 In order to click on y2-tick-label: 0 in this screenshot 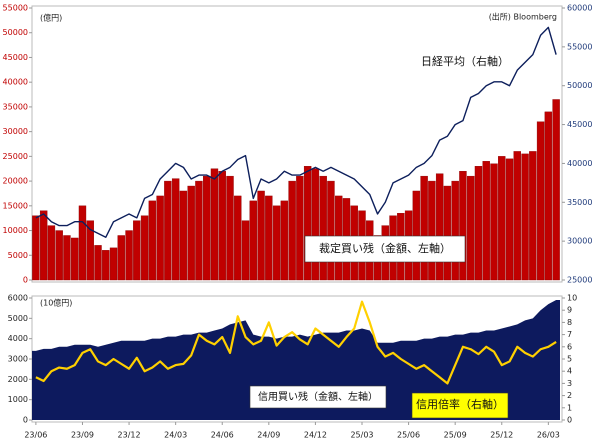, I will do `click(569, 420)`.